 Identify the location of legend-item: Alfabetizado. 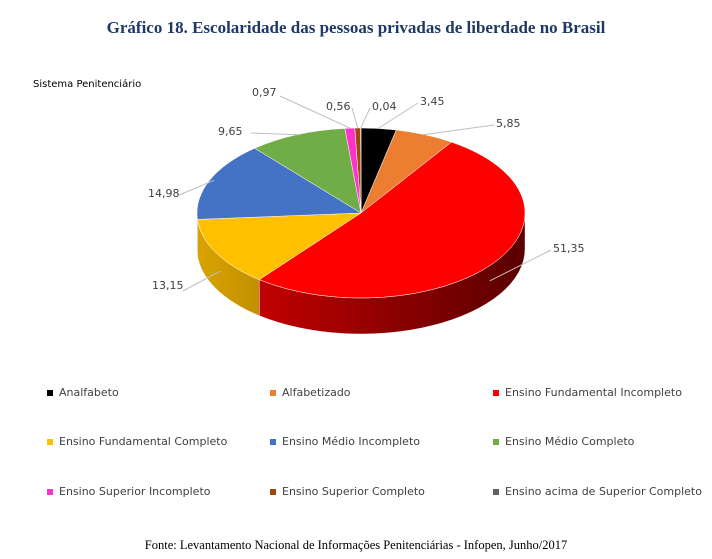
(310, 392).